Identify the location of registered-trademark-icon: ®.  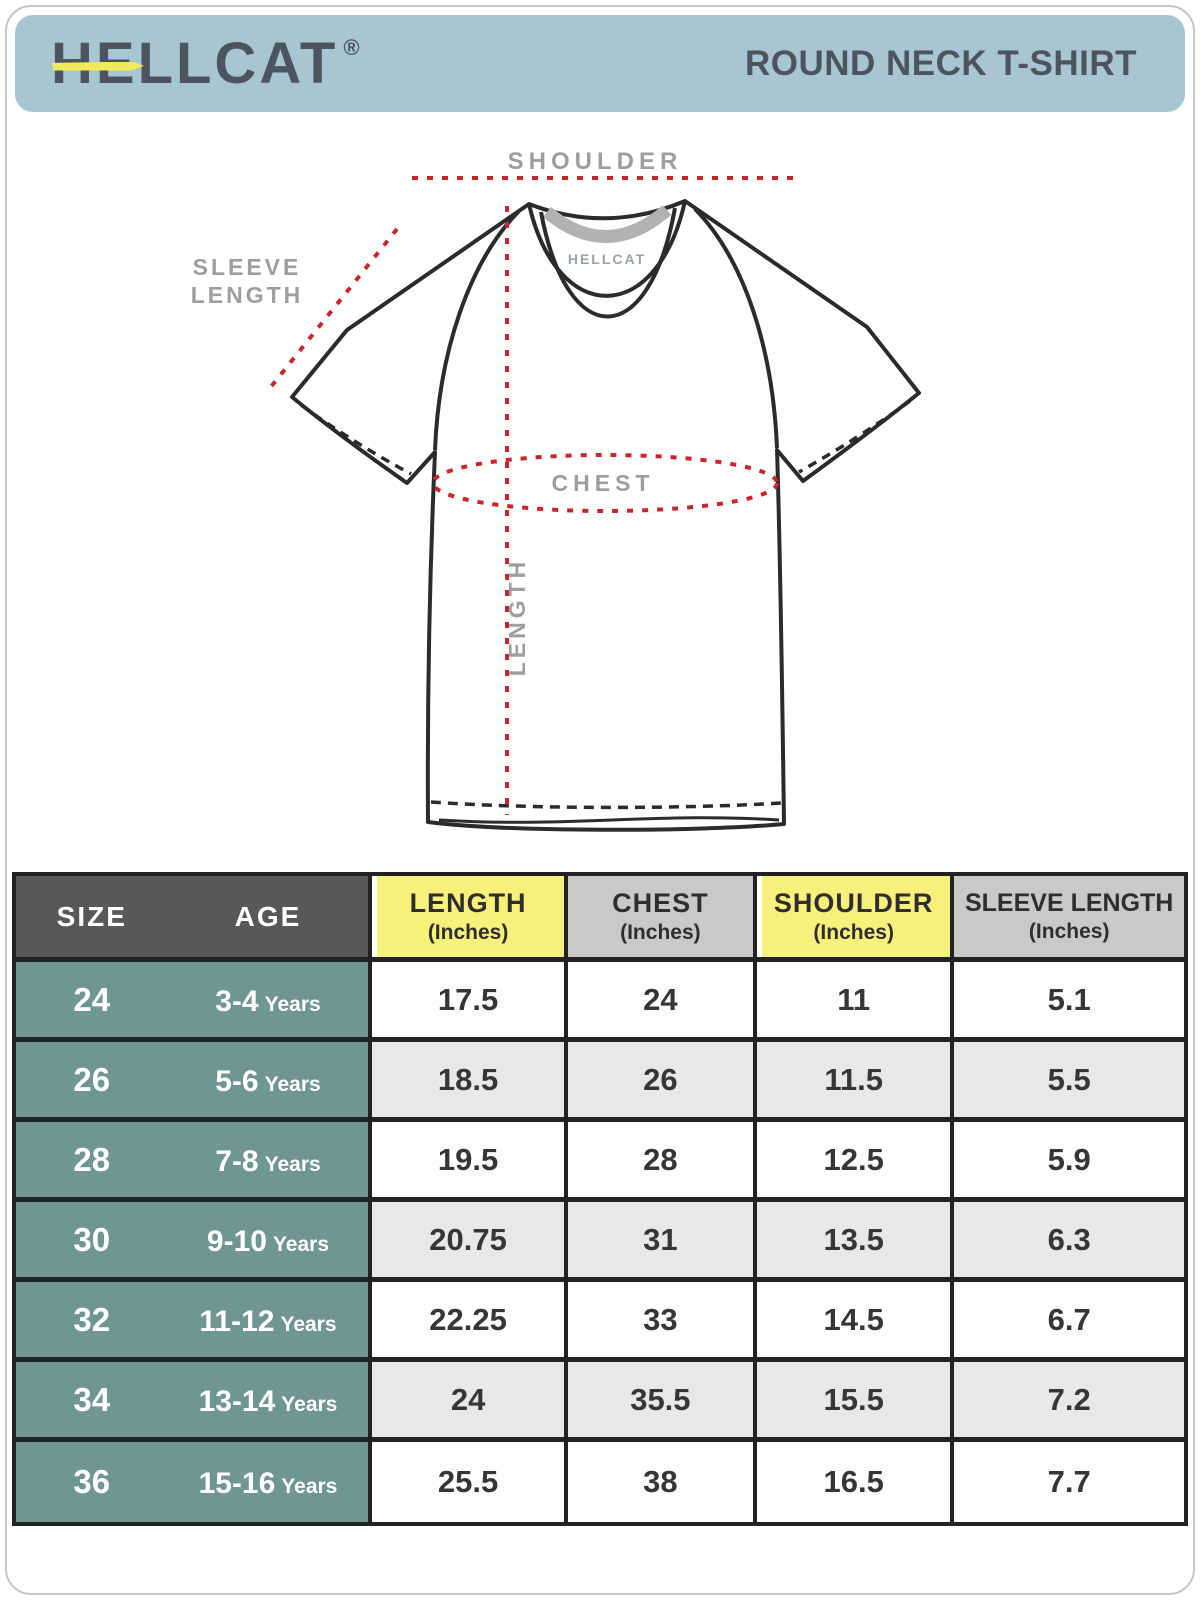
(351, 47).